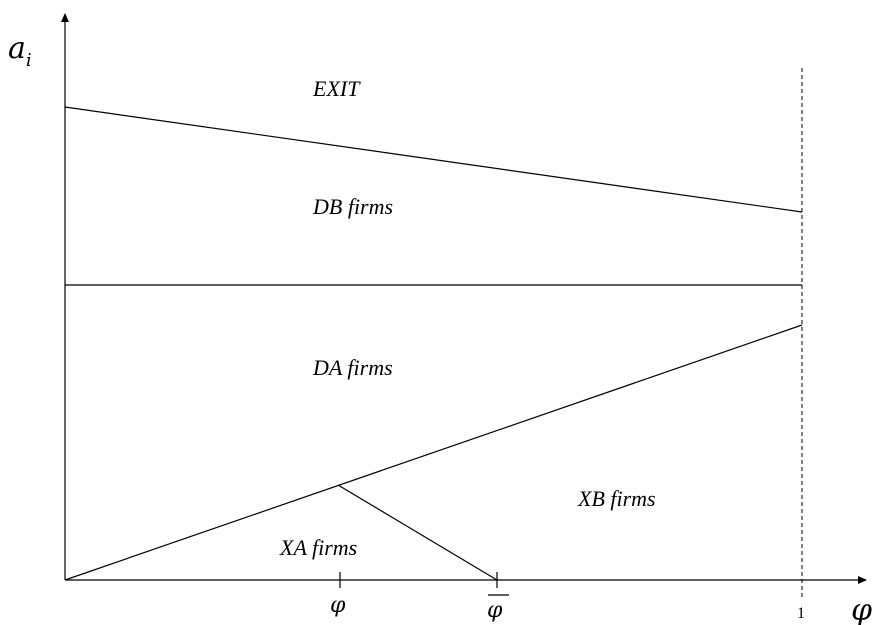 This screenshot has width=876, height=625. Describe the element at coordinates (338, 605) in the screenshot. I see `tick-label-phi-lower: φ` at that location.